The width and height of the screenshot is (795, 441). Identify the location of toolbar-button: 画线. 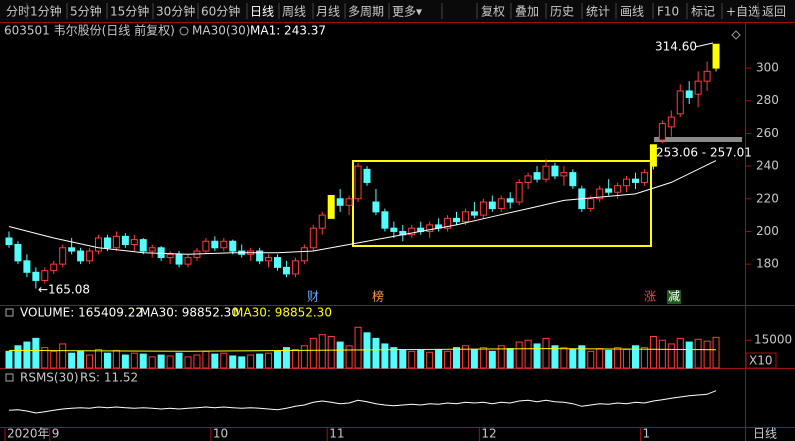
(632, 12).